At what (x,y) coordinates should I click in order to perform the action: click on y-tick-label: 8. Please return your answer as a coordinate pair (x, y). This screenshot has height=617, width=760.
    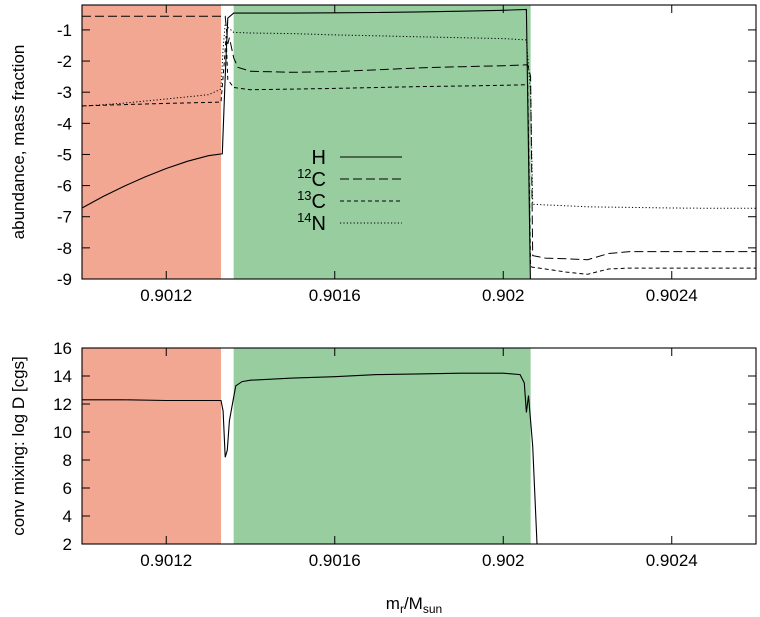
    Looking at the image, I should click on (67, 460).